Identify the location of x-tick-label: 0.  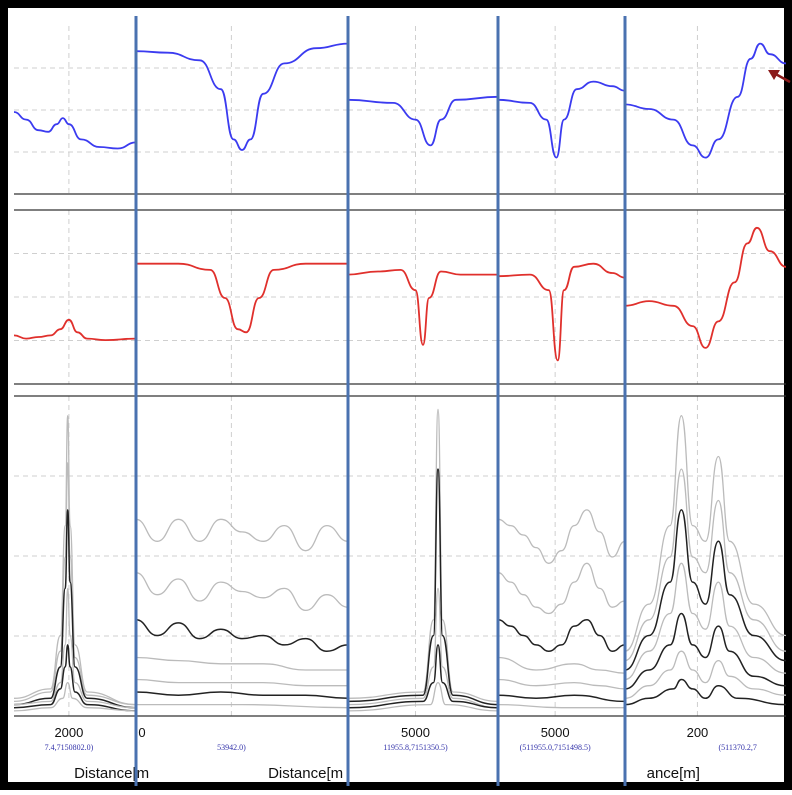
(141, 732).